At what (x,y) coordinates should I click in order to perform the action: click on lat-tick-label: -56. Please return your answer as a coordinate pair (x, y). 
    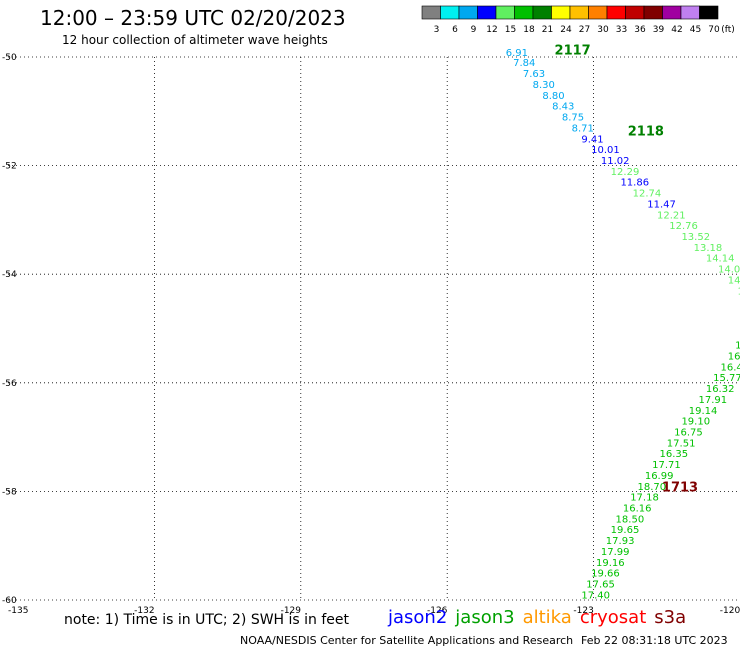
    Looking at the image, I should click on (9, 384).